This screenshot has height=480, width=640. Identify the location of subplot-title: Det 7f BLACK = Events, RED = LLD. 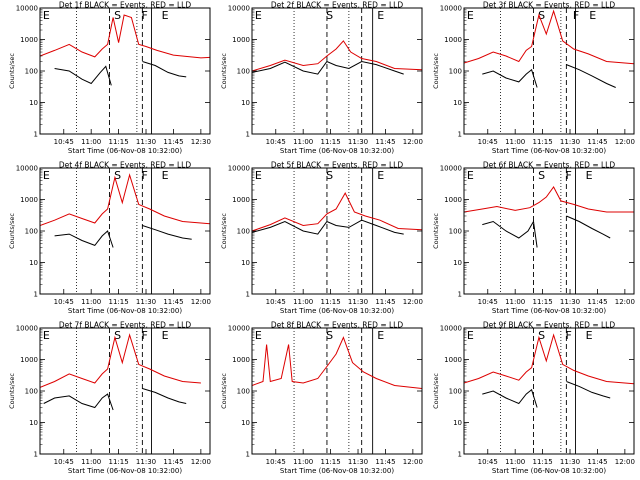
(125, 325).